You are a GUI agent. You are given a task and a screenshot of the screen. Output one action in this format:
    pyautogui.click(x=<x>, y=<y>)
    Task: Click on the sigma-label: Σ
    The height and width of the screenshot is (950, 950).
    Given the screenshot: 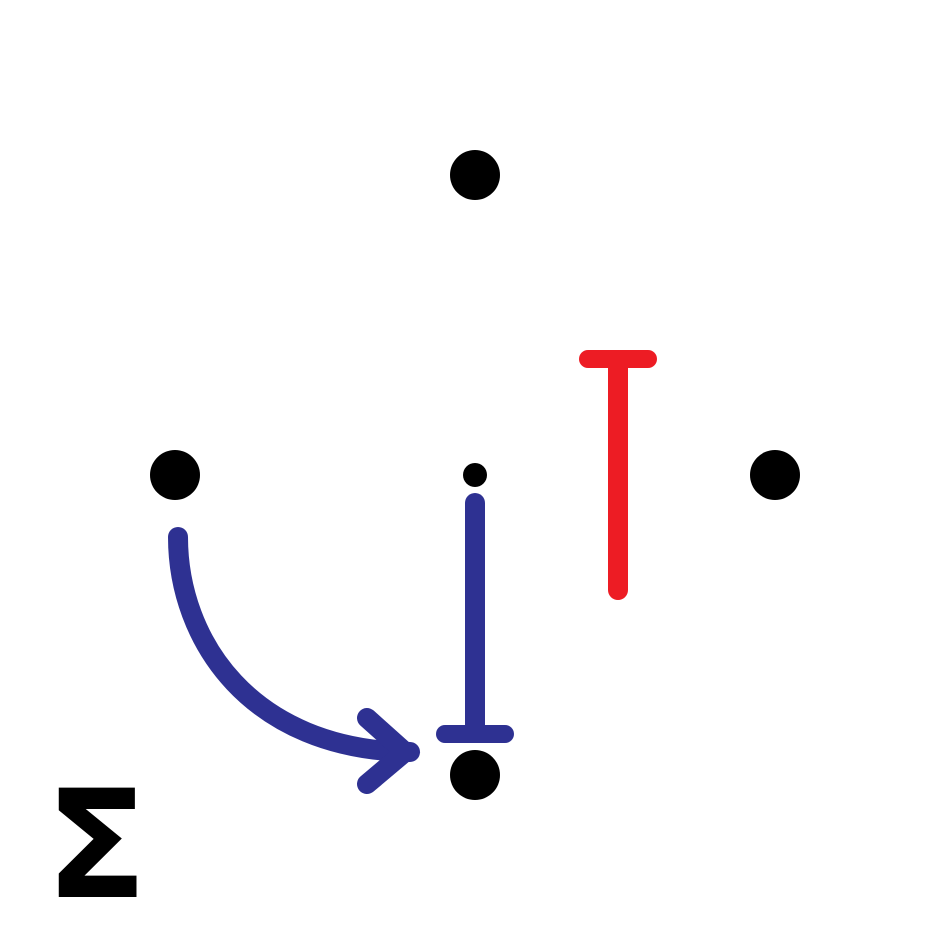 What is the action you would take?
    pyautogui.click(x=96, y=846)
    